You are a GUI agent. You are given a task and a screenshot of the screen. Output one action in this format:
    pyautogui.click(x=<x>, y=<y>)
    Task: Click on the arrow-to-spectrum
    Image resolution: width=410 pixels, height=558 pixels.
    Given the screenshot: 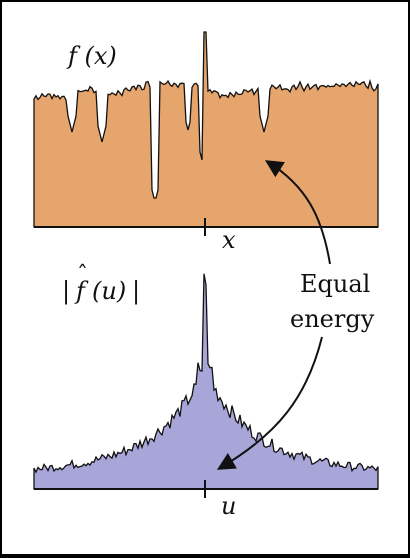 What is the action you would take?
    pyautogui.click(x=269, y=403)
    